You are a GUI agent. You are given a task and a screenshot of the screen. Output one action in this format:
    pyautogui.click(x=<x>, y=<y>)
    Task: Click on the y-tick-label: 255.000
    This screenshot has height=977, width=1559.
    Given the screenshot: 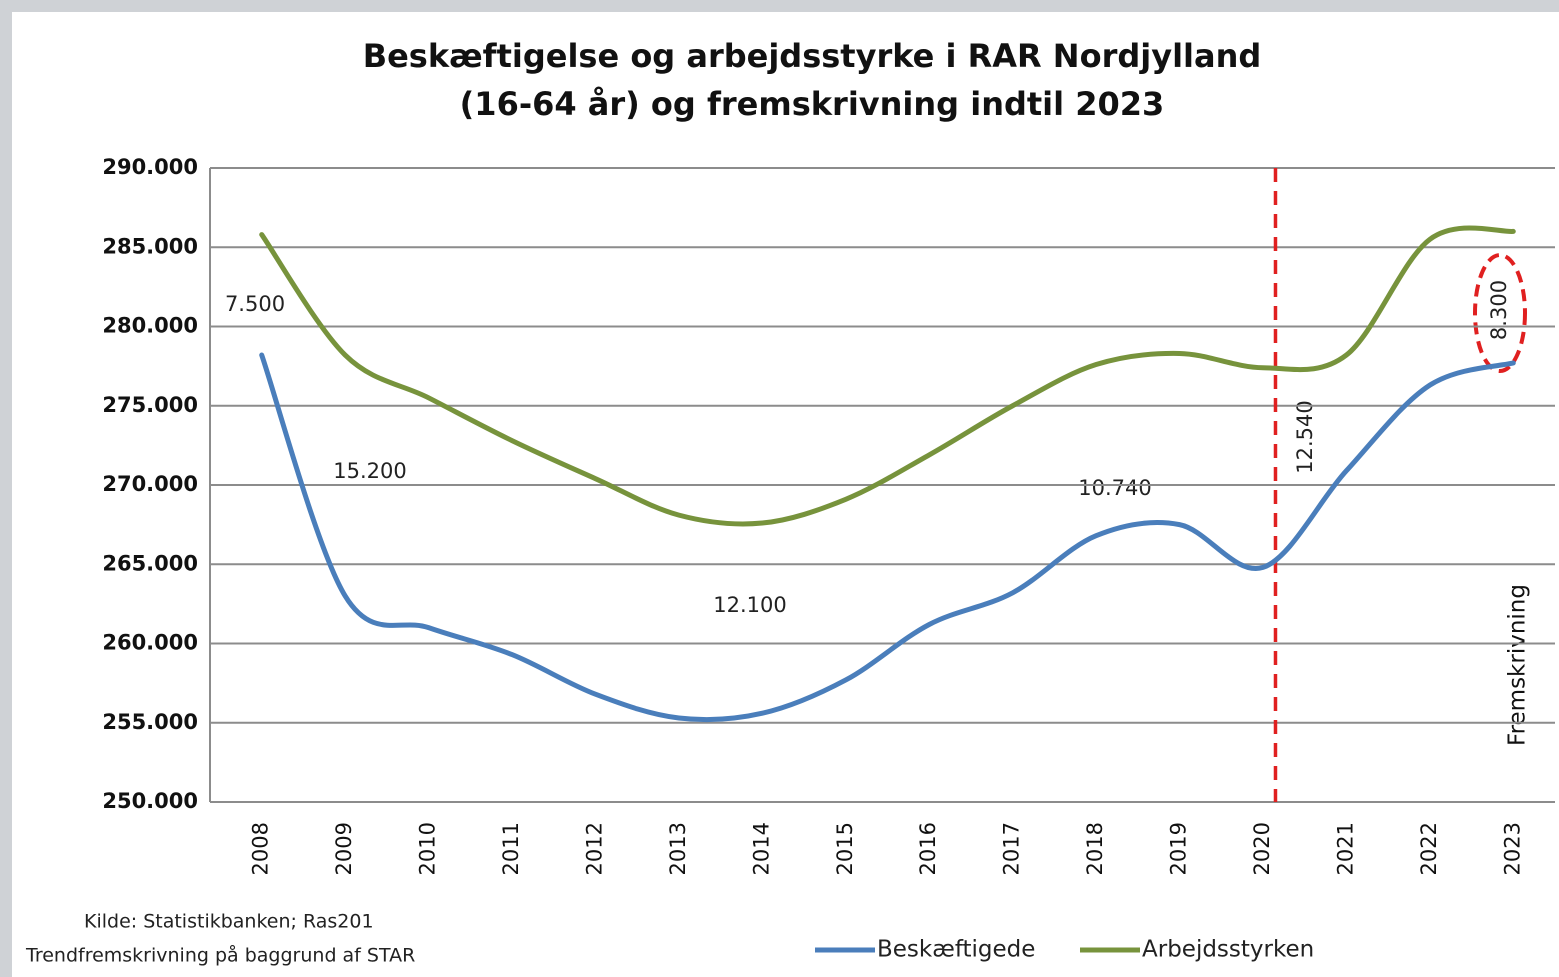 What is the action you would take?
    pyautogui.click(x=150, y=722)
    